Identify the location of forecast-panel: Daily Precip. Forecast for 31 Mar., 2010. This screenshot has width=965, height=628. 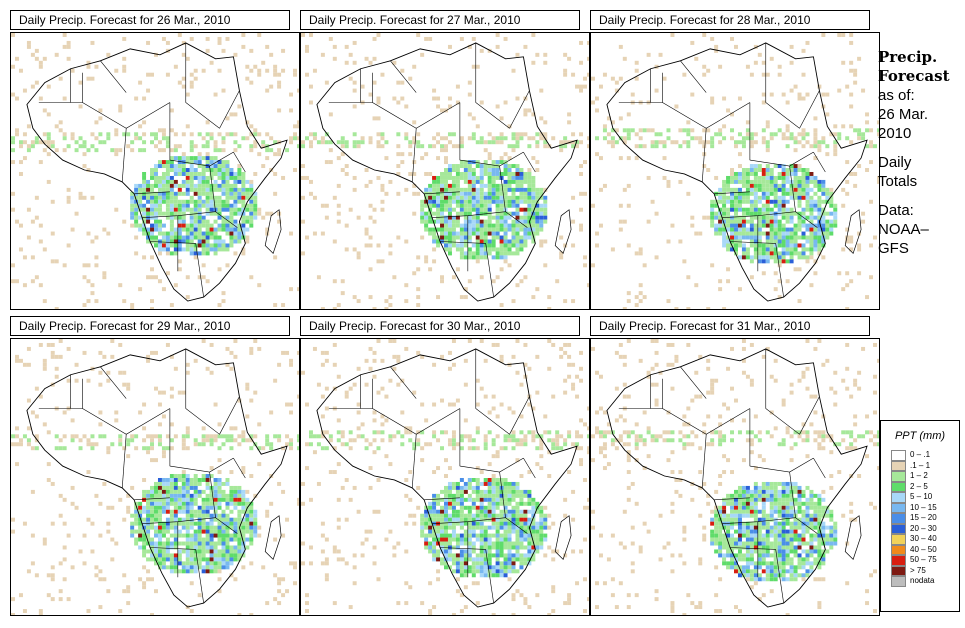
(735, 466).